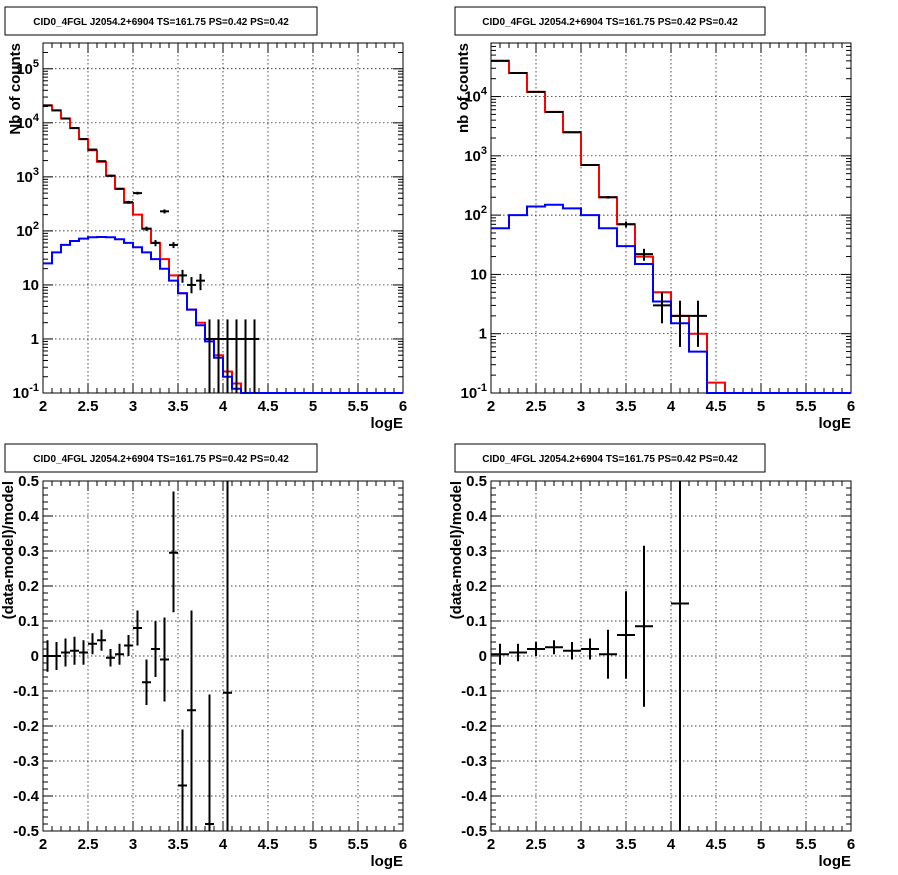 The width and height of the screenshot is (898, 875). Describe the element at coordinates (15, 89) in the screenshot. I see `y-axis-title: Nb of counts` at that location.